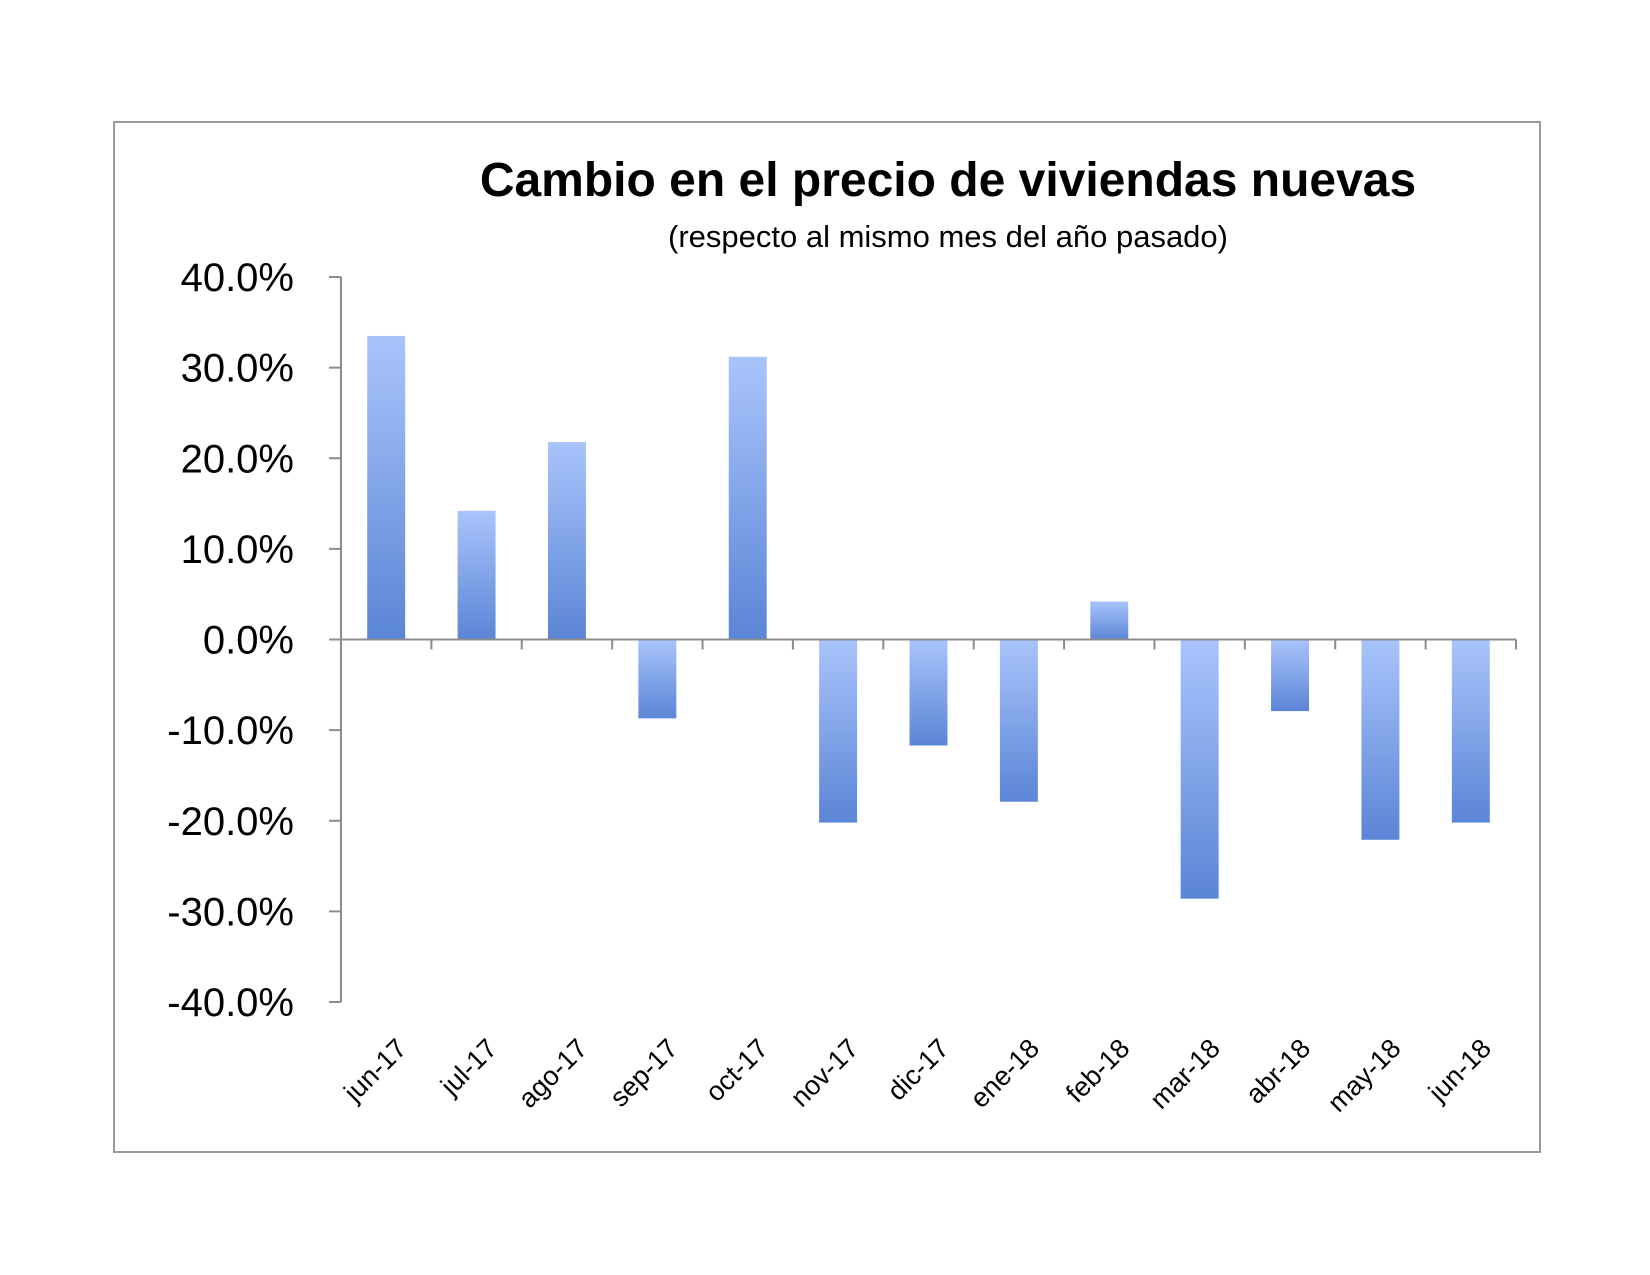 This screenshot has width=1650, height=1275. Describe the element at coordinates (374, 1070) in the screenshot. I see `x-tick-label: jun-17` at that location.